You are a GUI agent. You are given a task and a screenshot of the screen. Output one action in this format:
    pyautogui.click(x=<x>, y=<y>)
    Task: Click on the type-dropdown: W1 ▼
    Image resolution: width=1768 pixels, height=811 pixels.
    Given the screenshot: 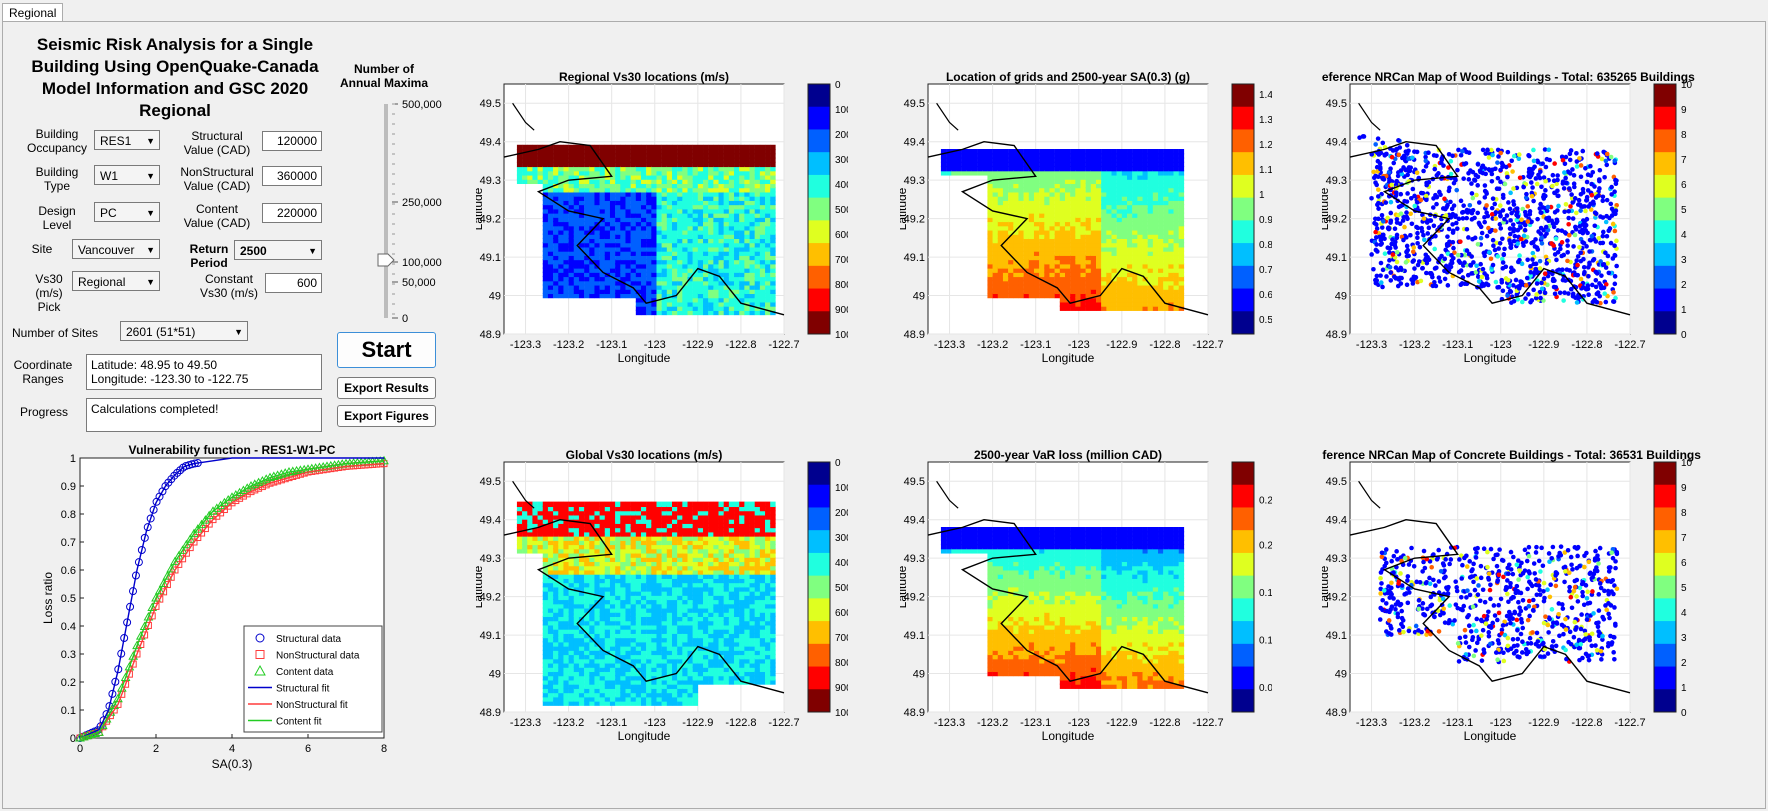 What is the action you would take?
    pyautogui.click(x=127, y=175)
    